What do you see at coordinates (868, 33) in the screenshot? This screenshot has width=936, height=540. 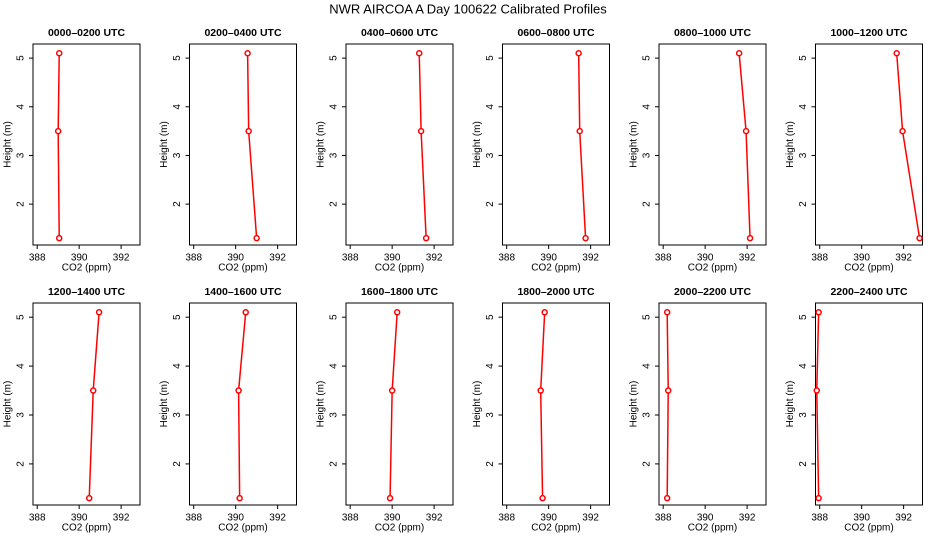 I see `panel-title: 1000–1200 UTC` at bounding box center [868, 33].